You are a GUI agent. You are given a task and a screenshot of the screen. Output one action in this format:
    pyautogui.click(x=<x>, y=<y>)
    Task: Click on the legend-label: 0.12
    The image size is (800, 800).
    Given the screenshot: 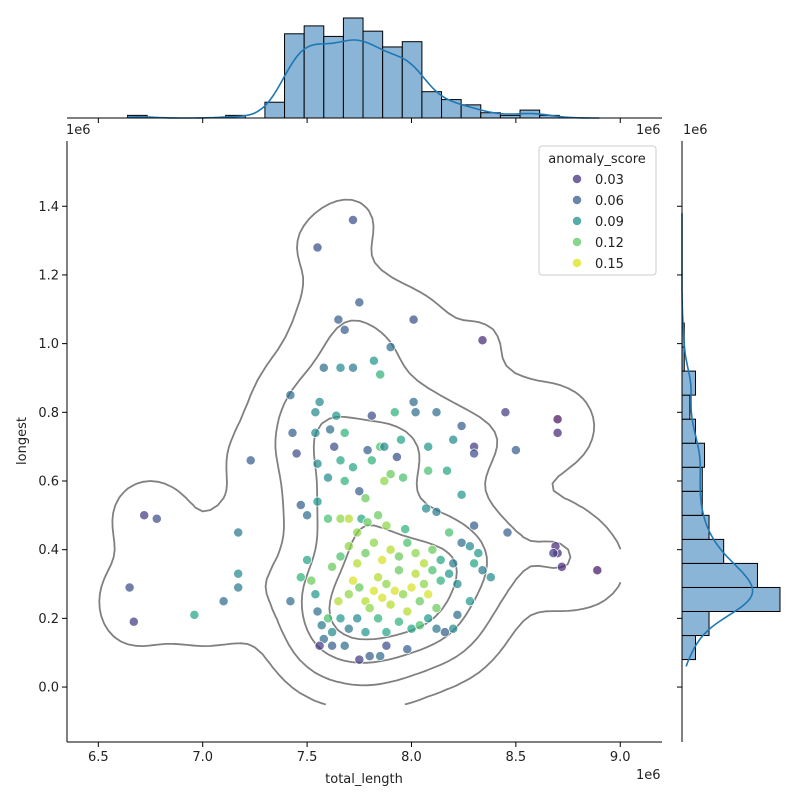 What is the action you would take?
    pyautogui.click(x=609, y=243)
    